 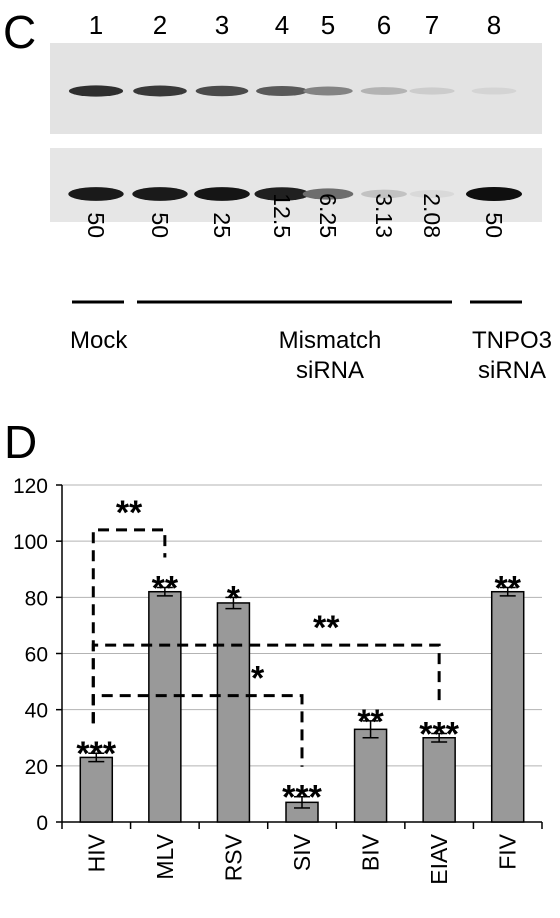 What do you see at coordinates (507, 706) in the screenshot?
I see `bar-fiv` at bounding box center [507, 706].